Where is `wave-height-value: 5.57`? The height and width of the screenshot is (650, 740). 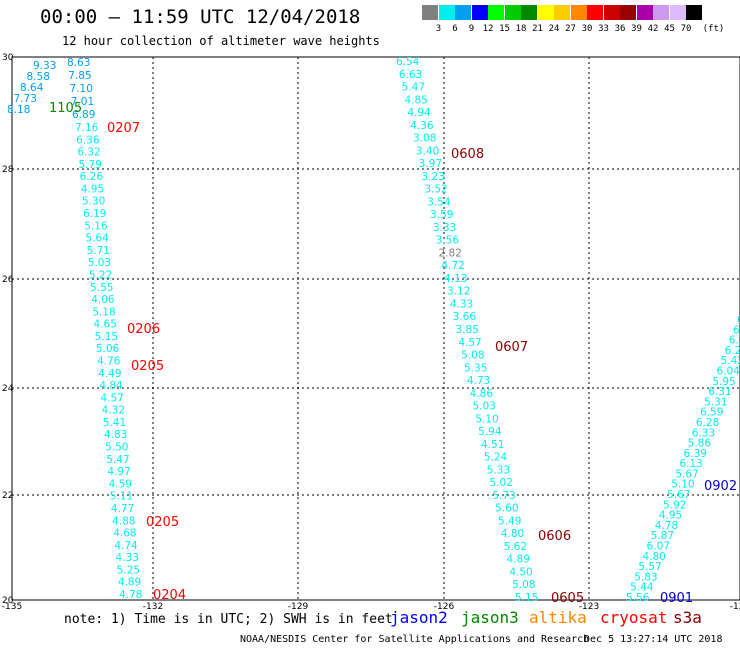
wave-height-value: 5.57 is located at coordinates (649, 567).